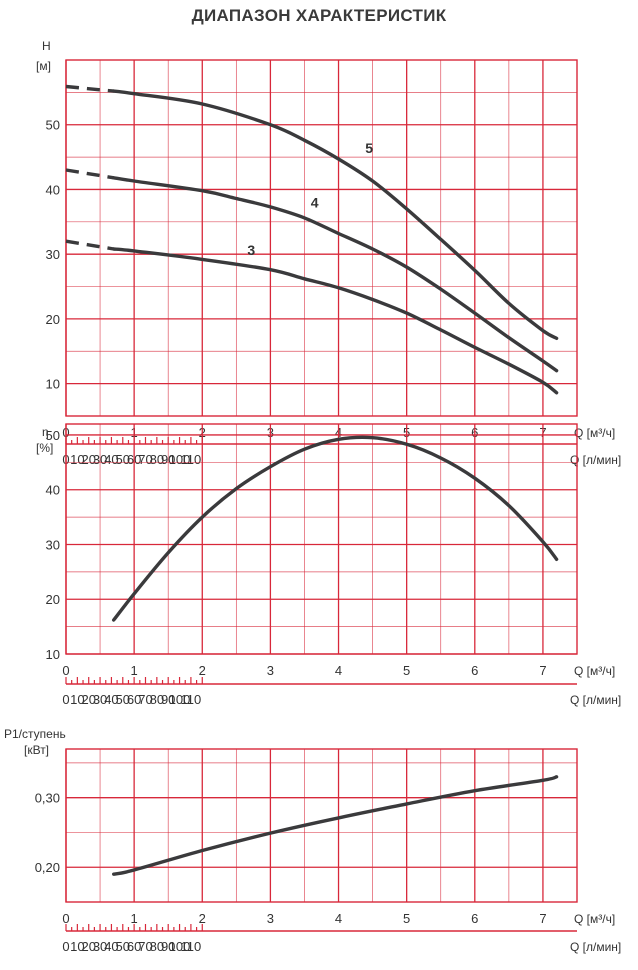 The height and width of the screenshot is (970, 638). I want to click on series-3-dashed, so click(89, 245).